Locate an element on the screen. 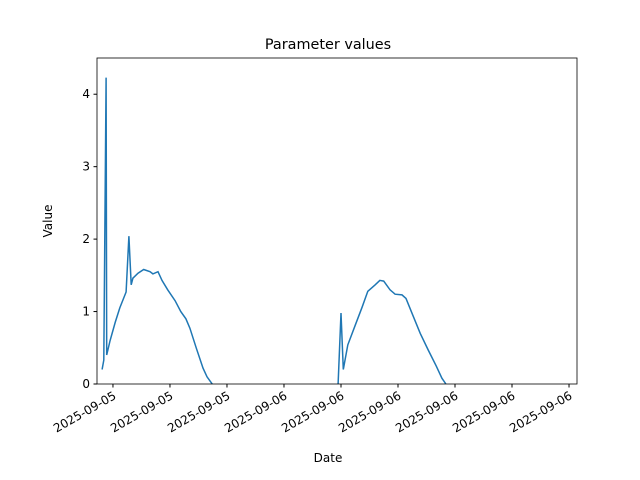 This screenshot has width=640, height=480. chart-title: Parameter values is located at coordinates (328, 45).